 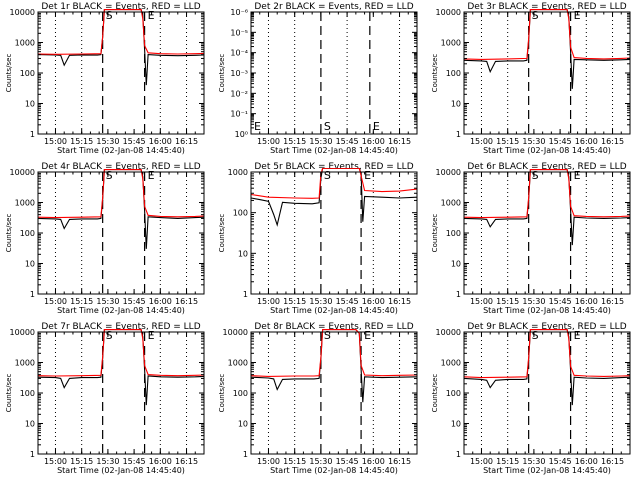 I want to click on y-tick-label: 10⁻², so click(x=239, y=93).